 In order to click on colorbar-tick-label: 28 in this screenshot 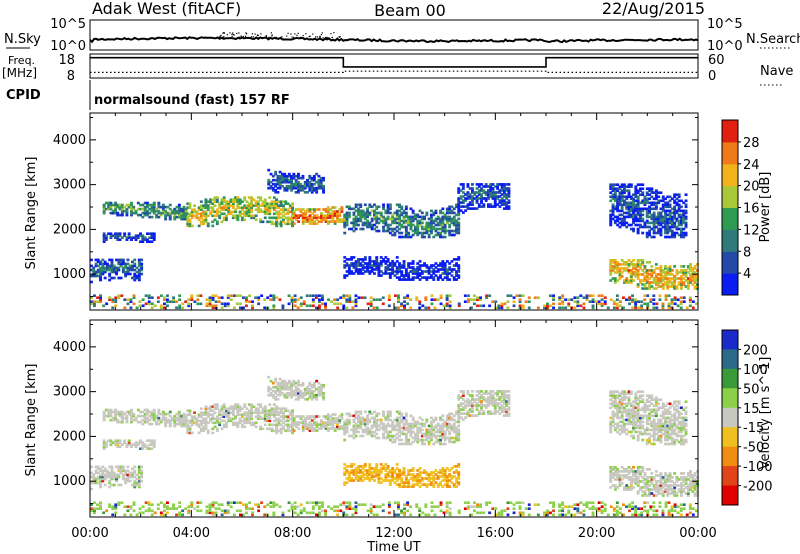, I will do `click(751, 143)`.